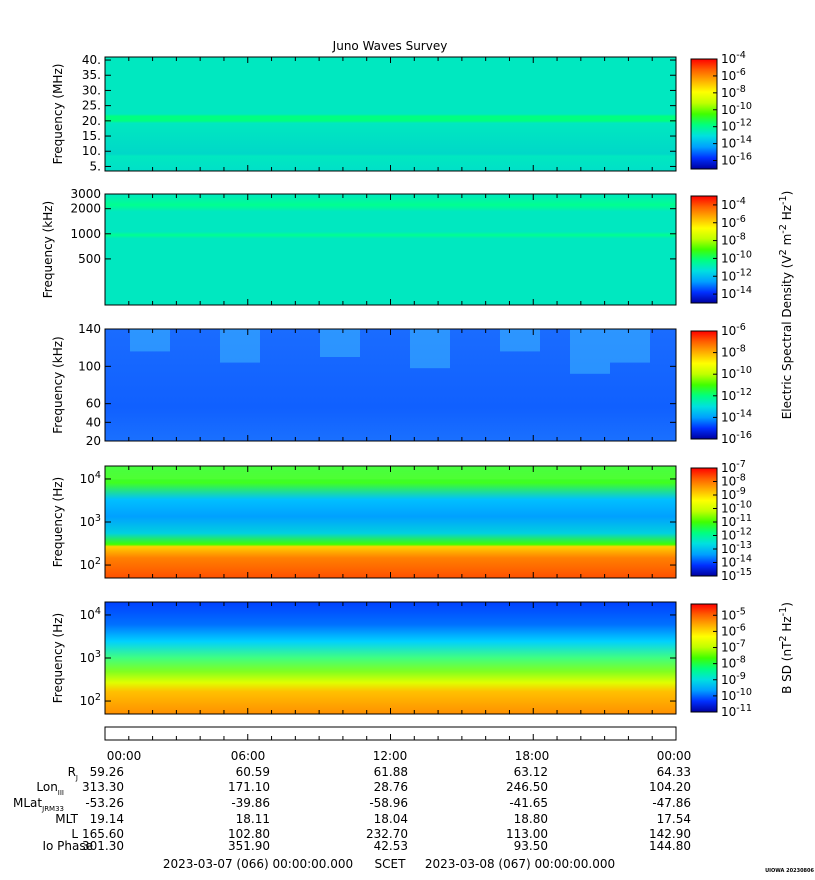 The image size is (815, 880). Describe the element at coordinates (520, 864) in the screenshot. I see `footer-end: 2023-03-08 (067) 00:00:00.000` at that location.